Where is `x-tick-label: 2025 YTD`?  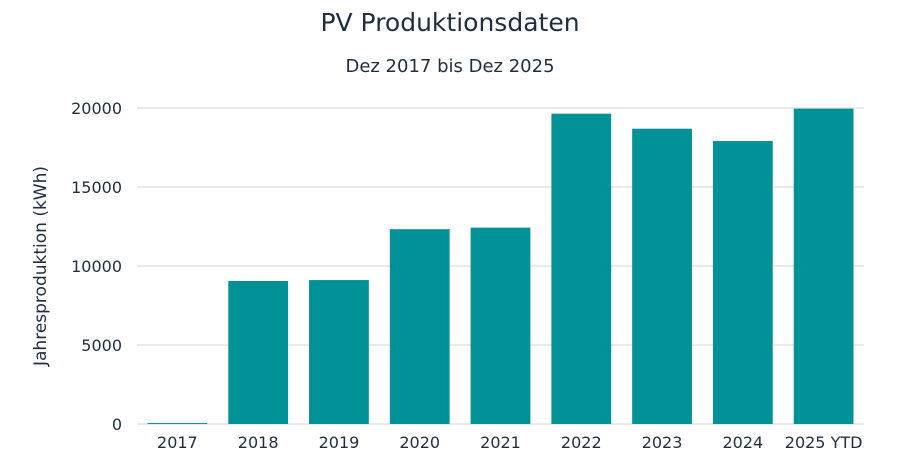
x-tick-label: 2025 YTD is located at coordinates (824, 442).